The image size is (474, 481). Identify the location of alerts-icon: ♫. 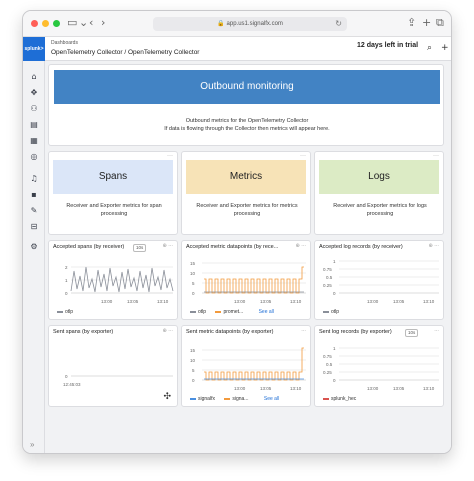
(34, 178).